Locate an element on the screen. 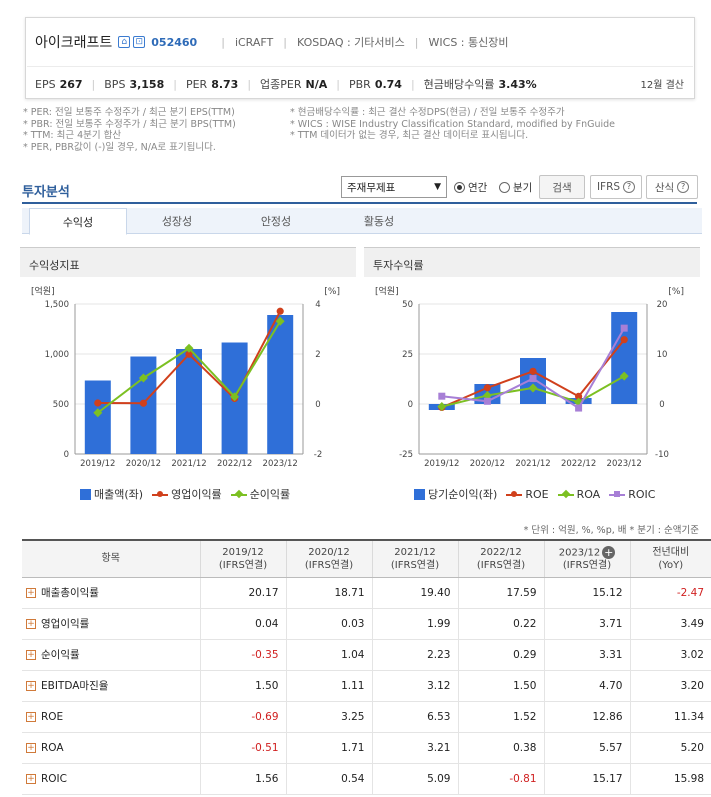 This screenshot has height=797, width=711. table-cell: 2.23 is located at coordinates (414, 655).